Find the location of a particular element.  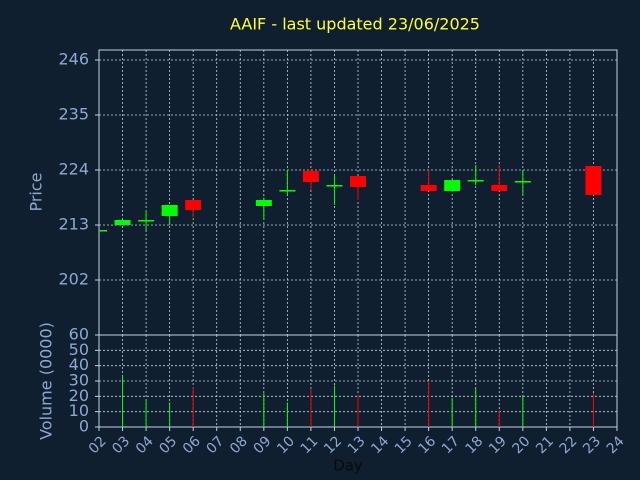

x-tick-label: 11 is located at coordinates (310, 445).